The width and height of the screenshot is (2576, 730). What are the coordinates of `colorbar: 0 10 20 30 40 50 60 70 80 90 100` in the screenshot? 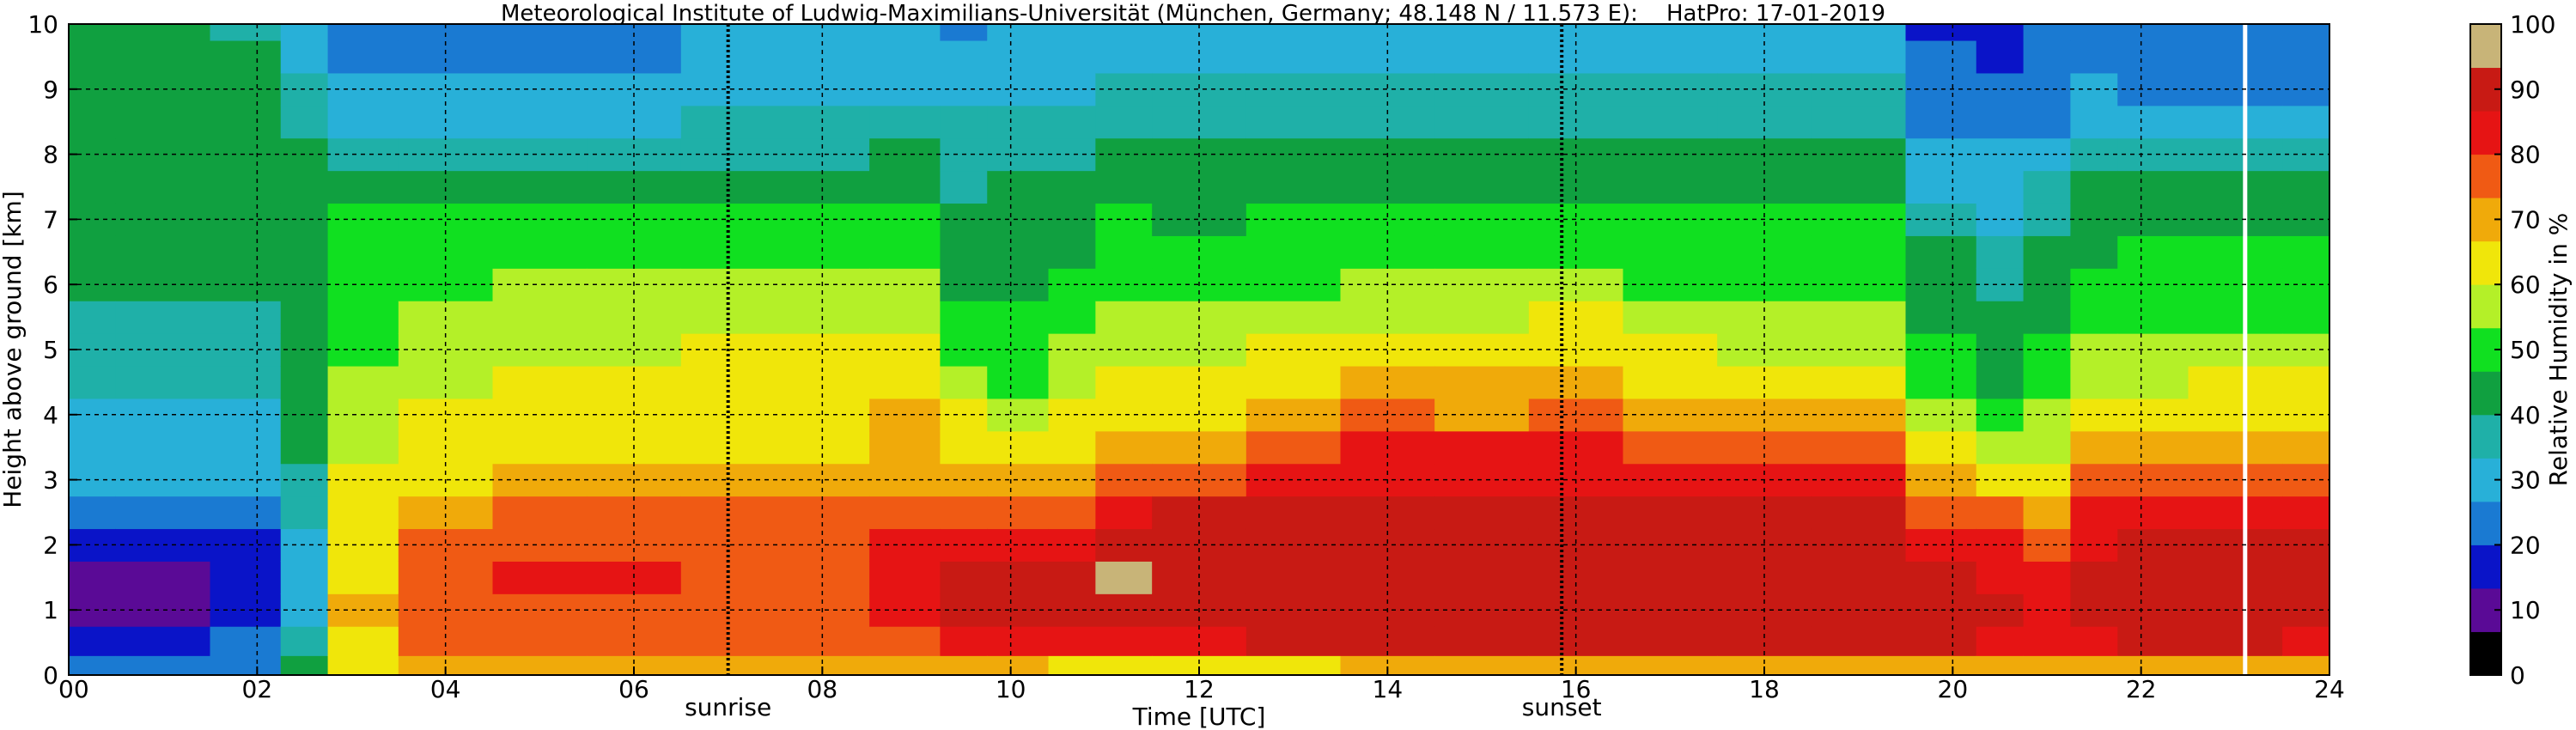 It's located at (2512, 350).